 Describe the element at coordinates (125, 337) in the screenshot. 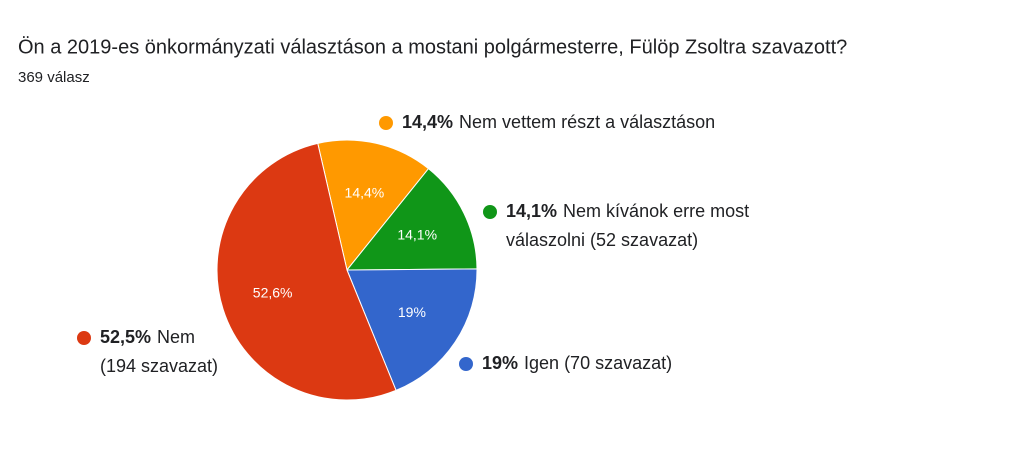

I see `callout-percent: 52,5%` at that location.